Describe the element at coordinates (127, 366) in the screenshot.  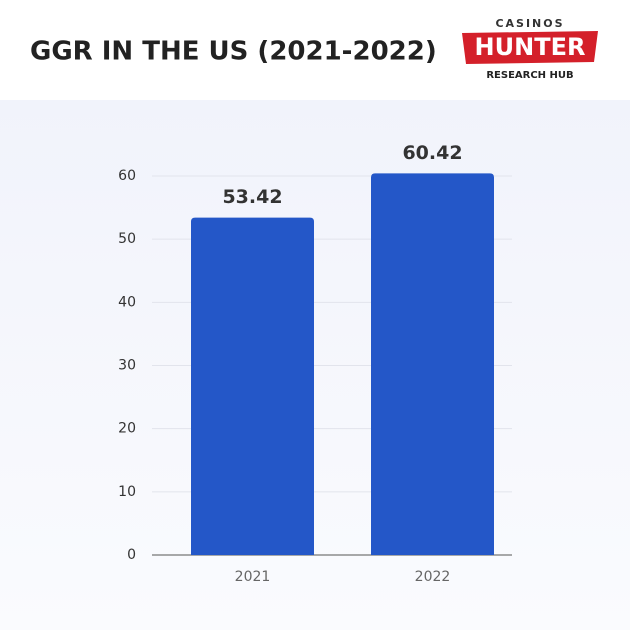
I see `y-tick-label: 30` at that location.